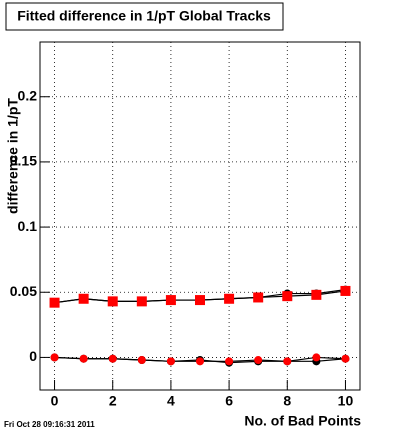  I want to click on y-axis-label: difference in 1/pT, so click(13, 156).